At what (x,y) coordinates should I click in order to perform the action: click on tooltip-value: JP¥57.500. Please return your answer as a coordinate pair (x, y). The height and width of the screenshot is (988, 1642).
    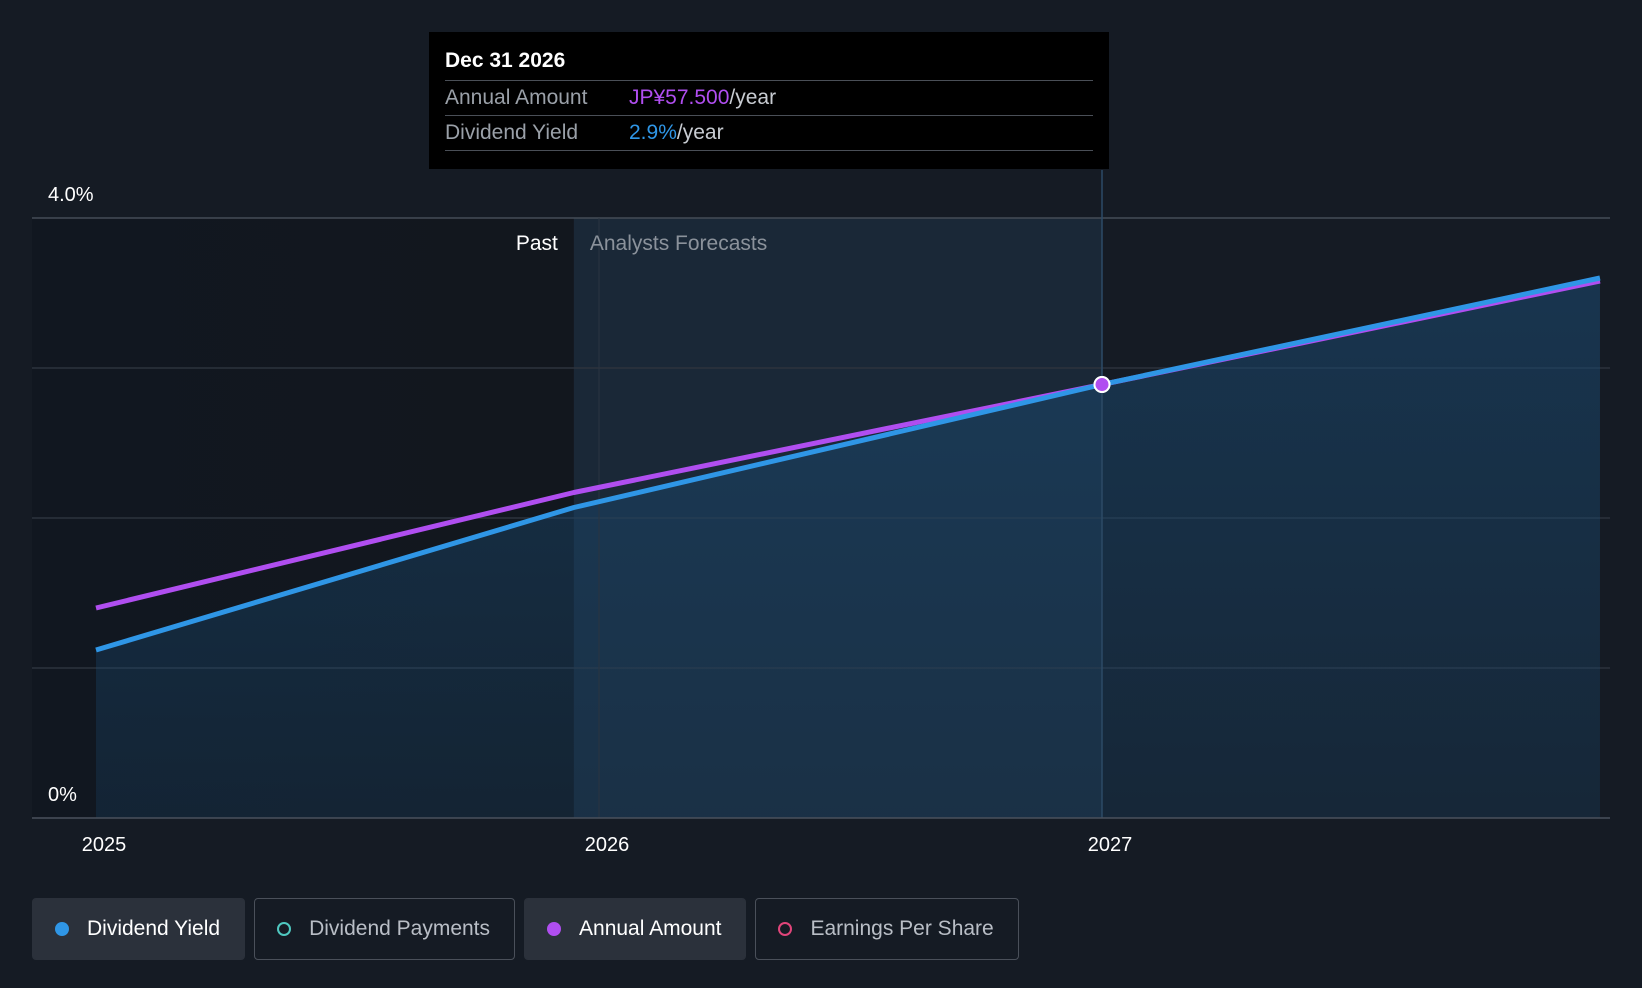
    Looking at the image, I should click on (679, 97).